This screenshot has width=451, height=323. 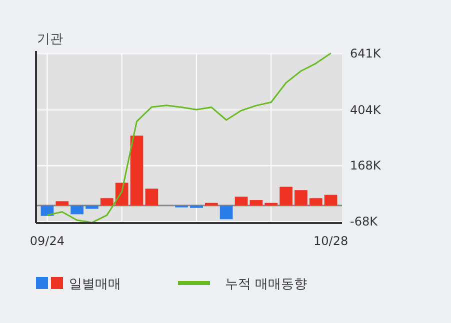 I want to click on legend-label: 일별매매, so click(x=95, y=284).